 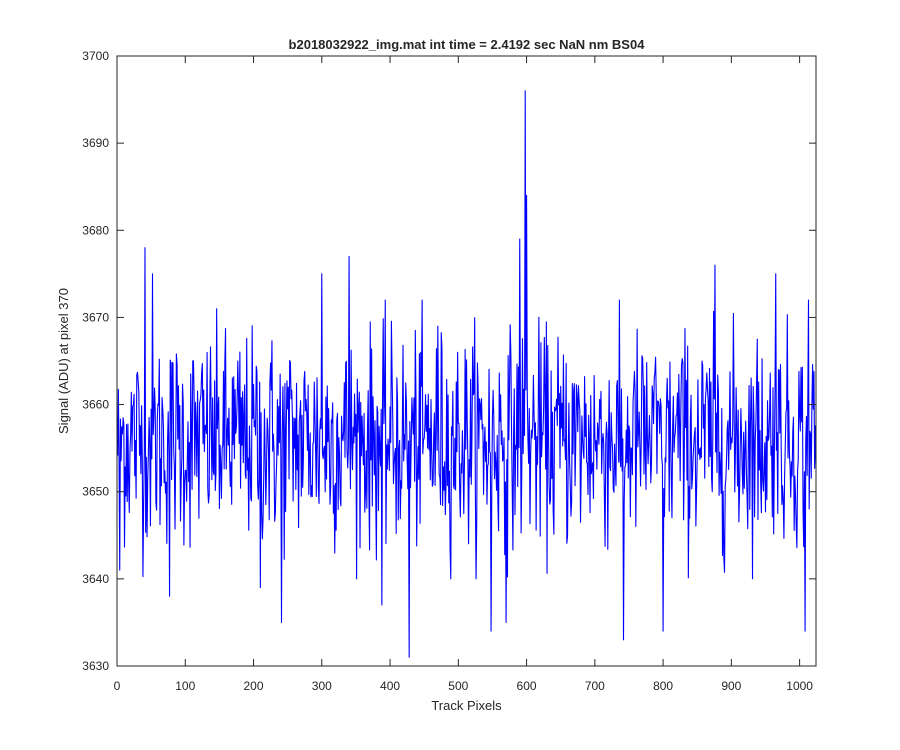 What do you see at coordinates (95, 492) in the screenshot?
I see `y-tick-label: 3650` at bounding box center [95, 492].